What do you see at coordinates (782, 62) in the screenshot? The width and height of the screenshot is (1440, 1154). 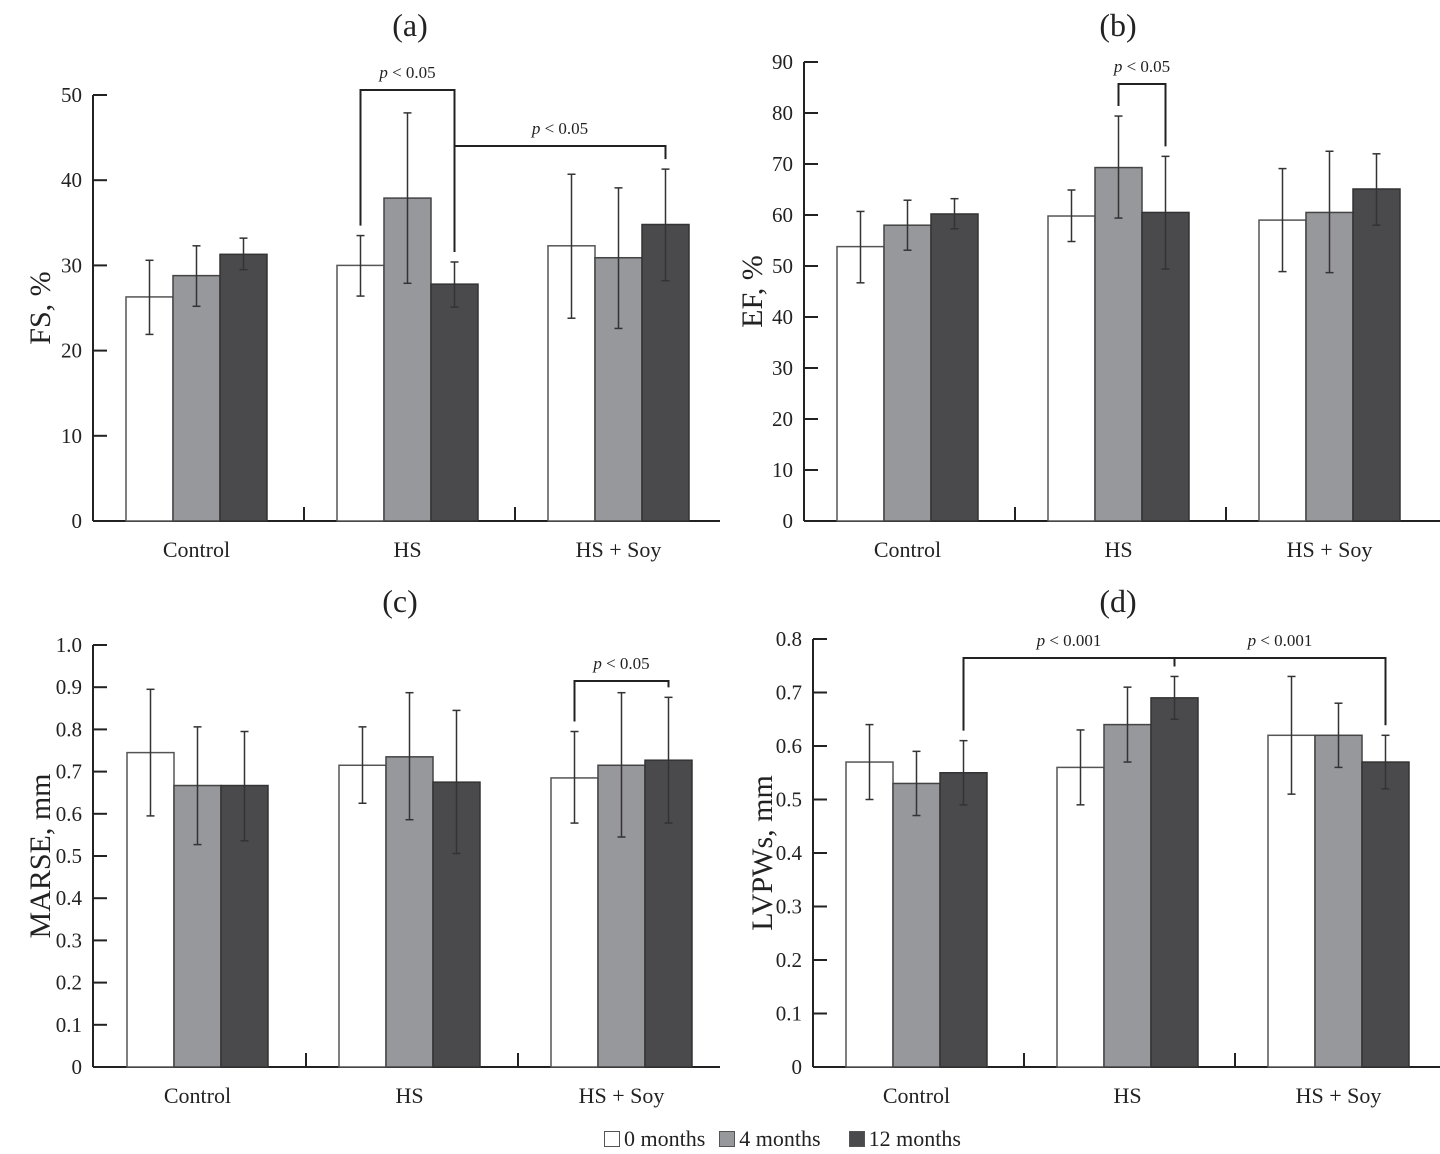 I see `y-tick-label-b: 90` at bounding box center [782, 62].